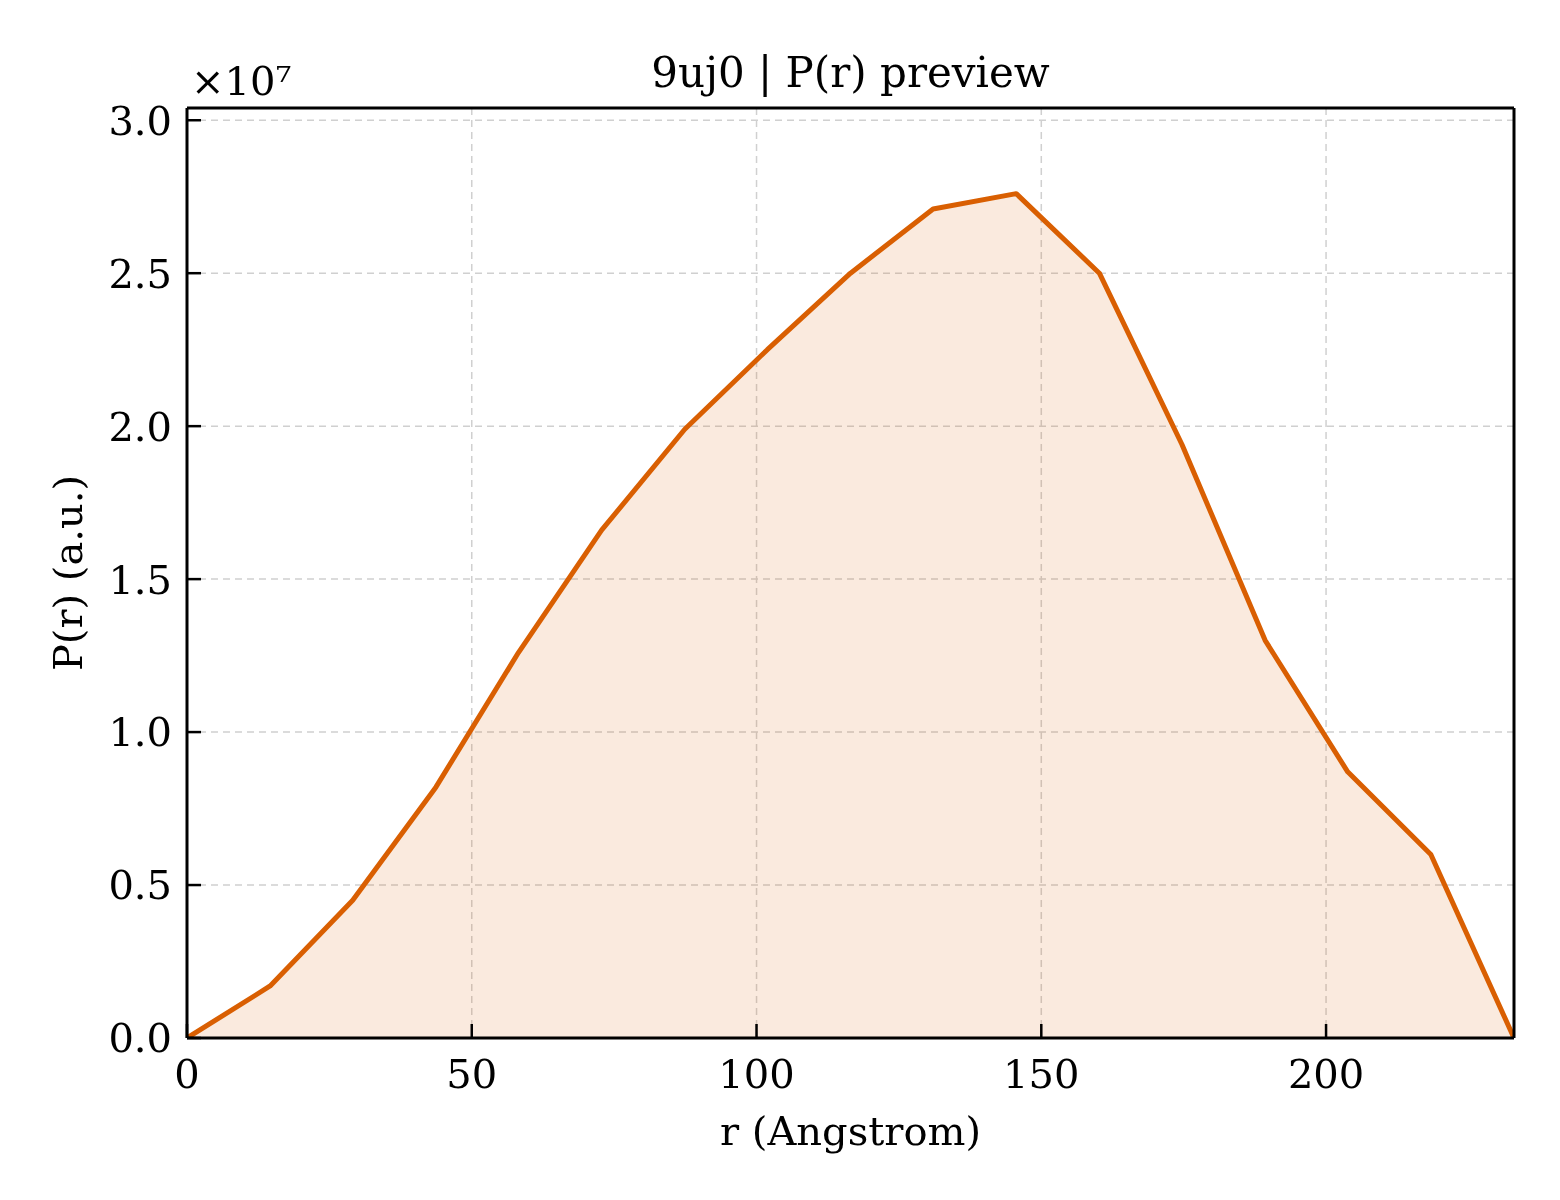 The image size is (1560, 1200). Describe the element at coordinates (140, 579) in the screenshot. I see `y-tick-label: 1.5` at that location.